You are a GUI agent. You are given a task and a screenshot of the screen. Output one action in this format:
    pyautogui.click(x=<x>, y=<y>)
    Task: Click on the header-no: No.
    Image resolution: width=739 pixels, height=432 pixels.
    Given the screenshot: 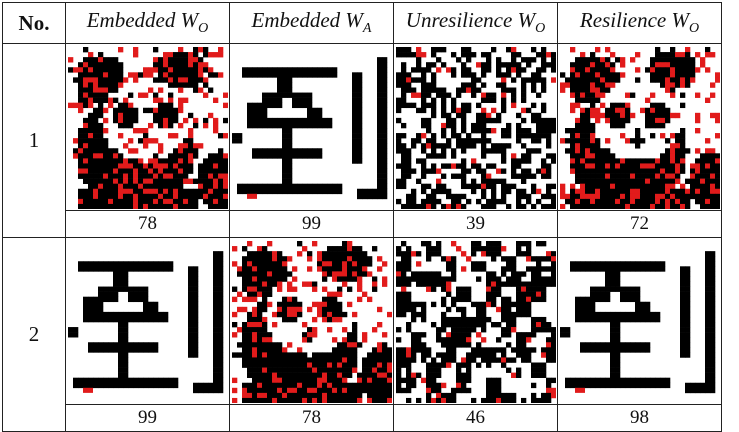 What is the action you would take?
    pyautogui.click(x=34, y=23)
    